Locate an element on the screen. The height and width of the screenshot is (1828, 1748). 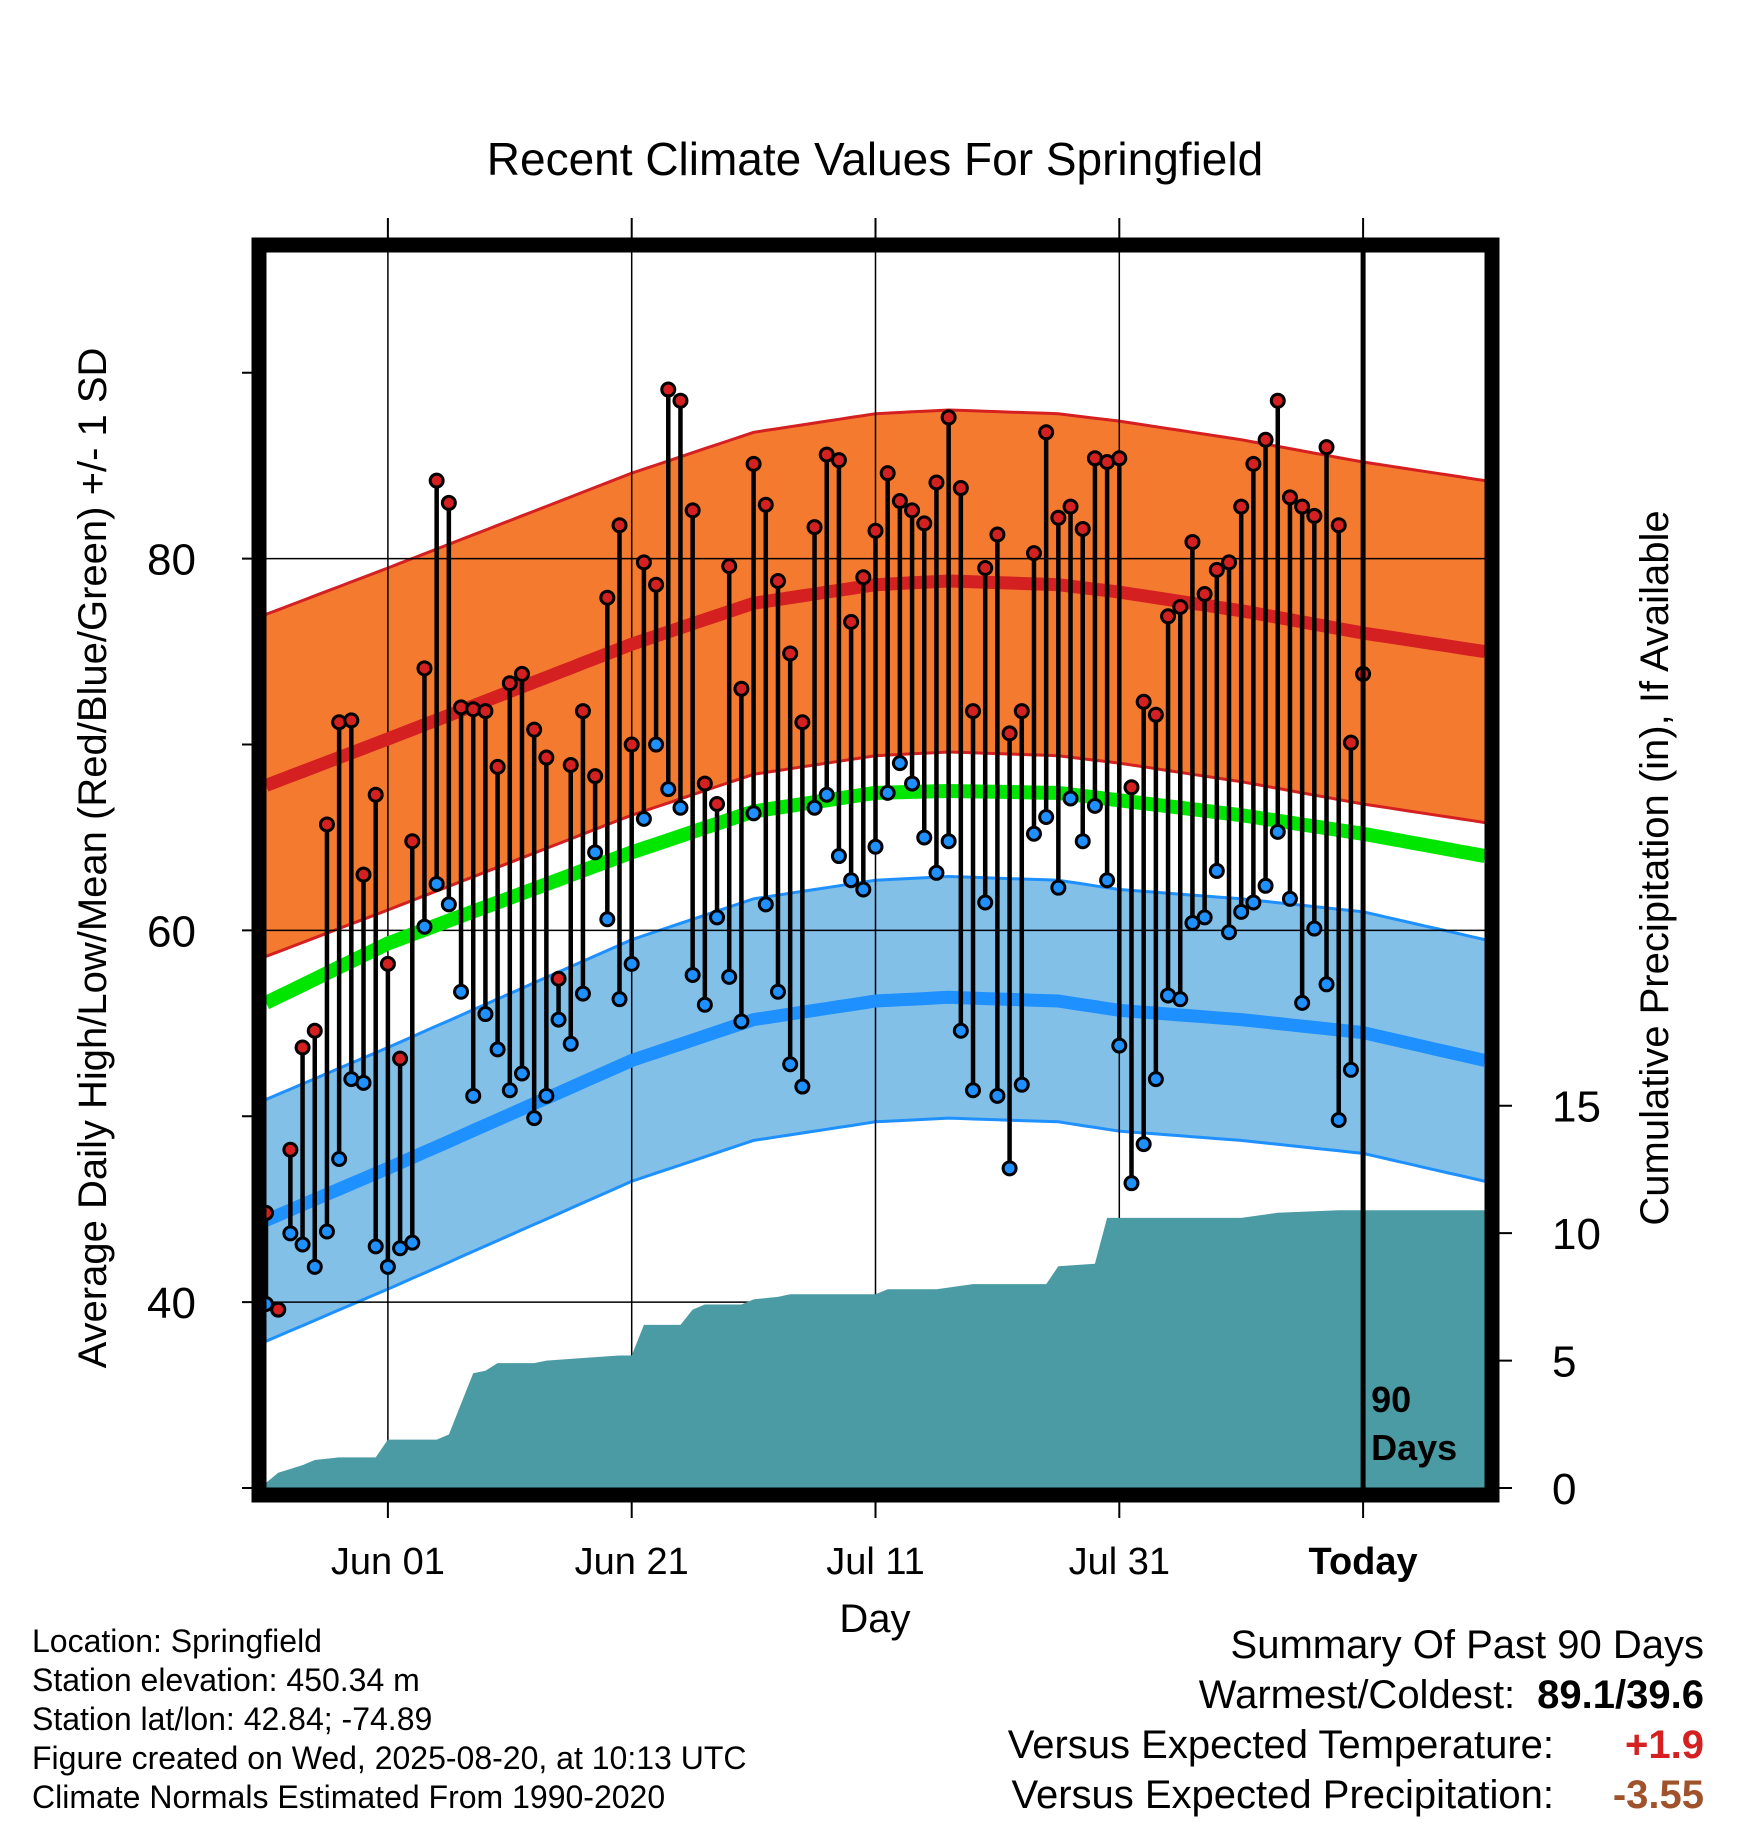
summary-title: Summary Of Past 90 Days is located at coordinates (1467, 1645).